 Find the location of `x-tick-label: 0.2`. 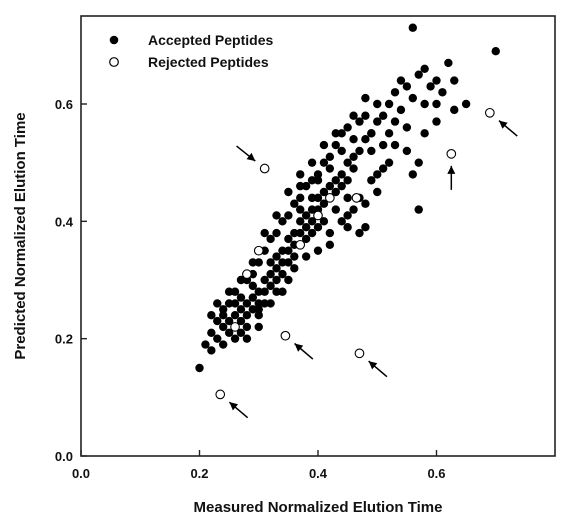

x-tick-label: 0.2 is located at coordinates (199, 473).